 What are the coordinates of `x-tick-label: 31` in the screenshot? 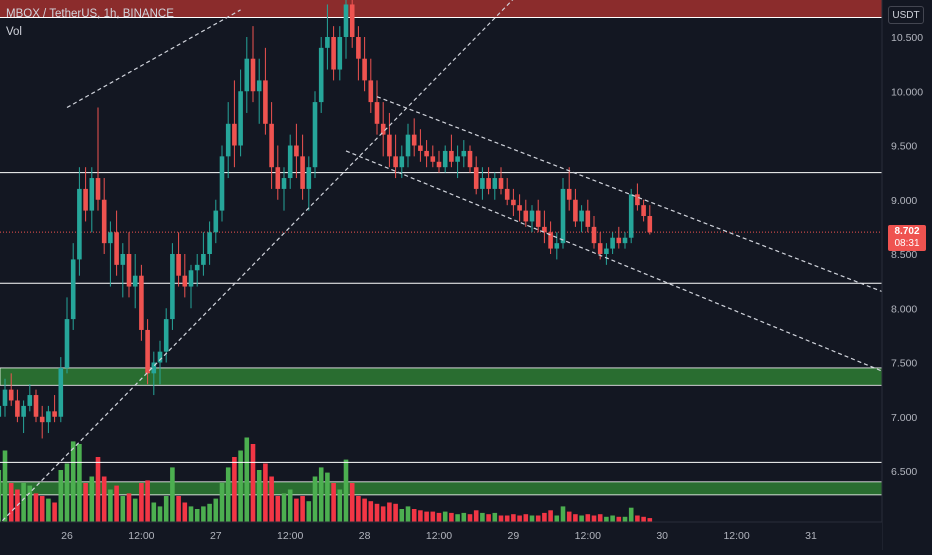 It's located at (811, 536).